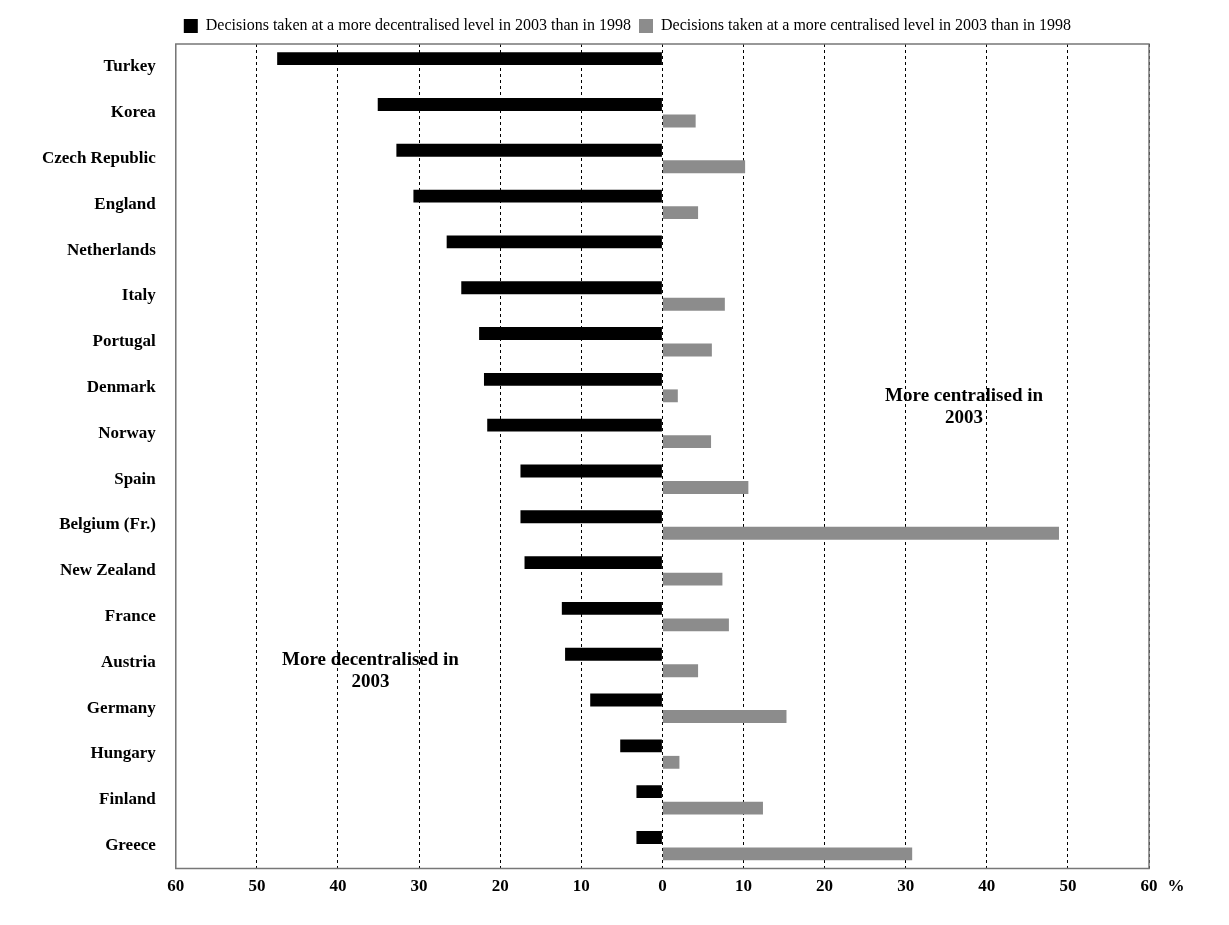  What do you see at coordinates (370, 669) in the screenshot?
I see `annotation: More decentralised in 2003` at bounding box center [370, 669].